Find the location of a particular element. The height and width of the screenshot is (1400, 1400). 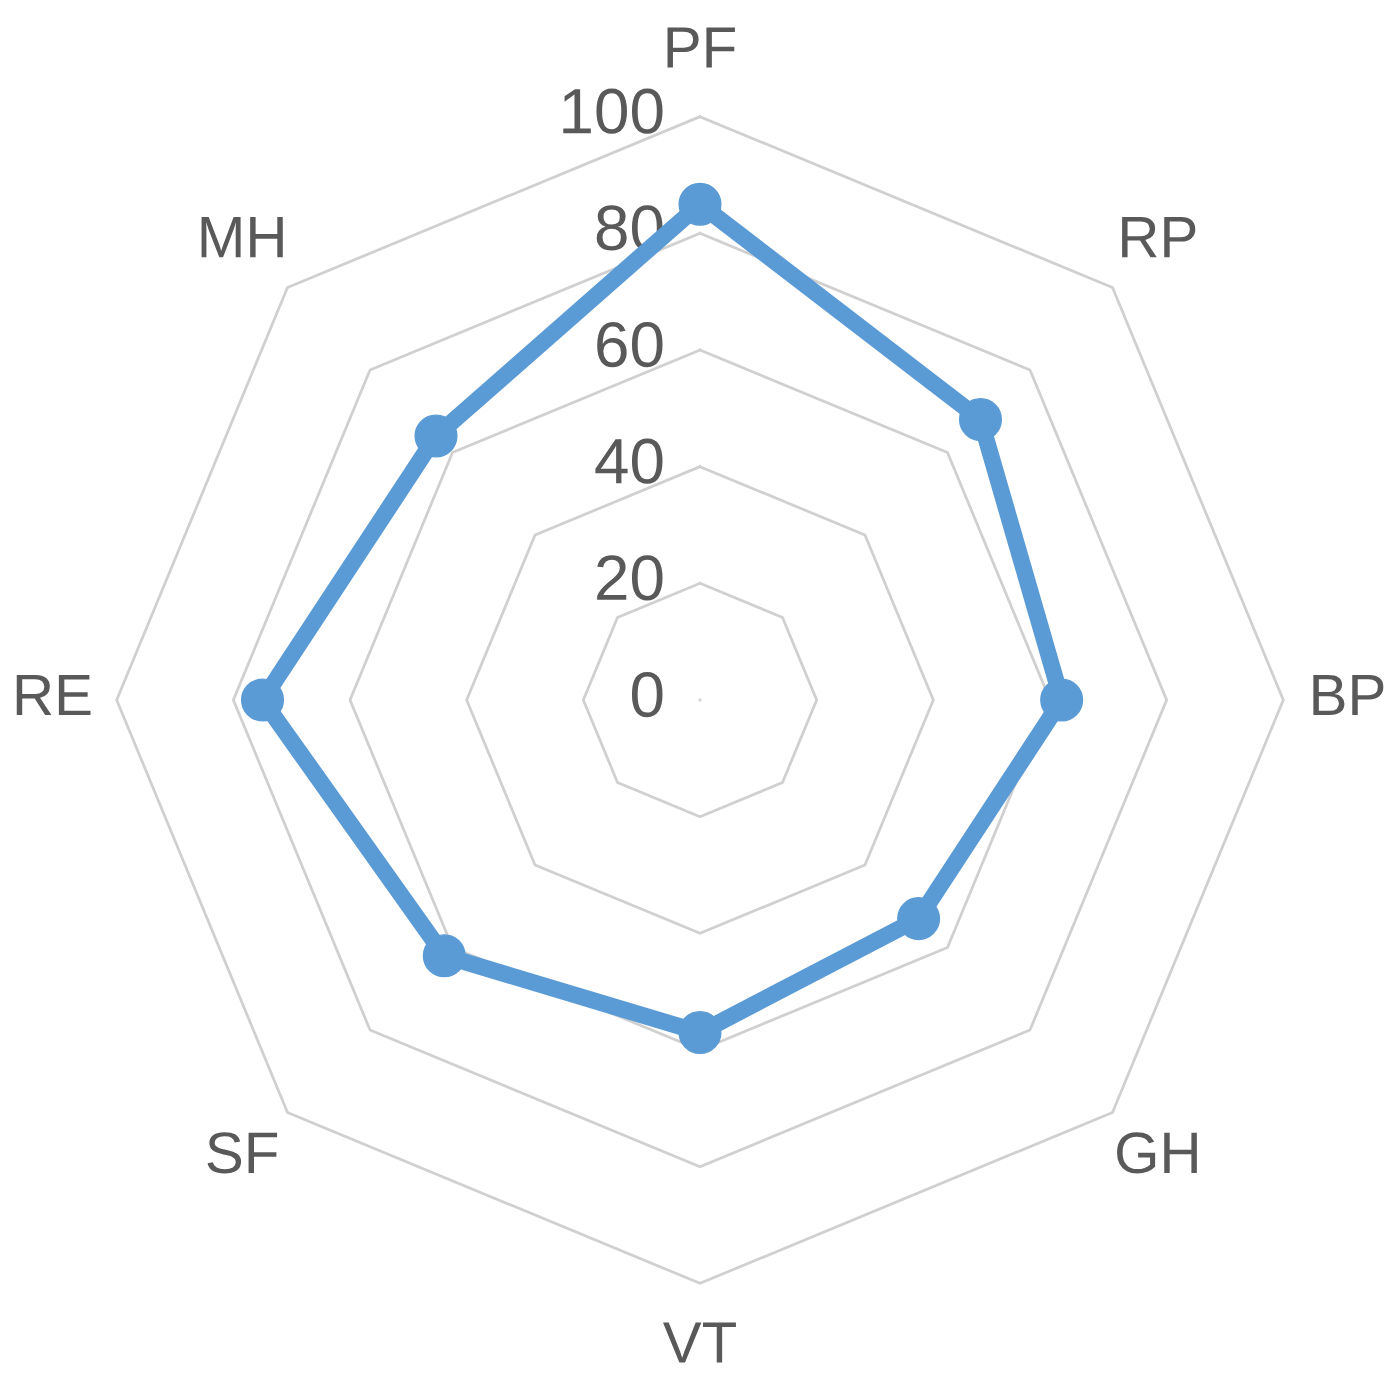

spoke-label: MH is located at coordinates (242, 237).